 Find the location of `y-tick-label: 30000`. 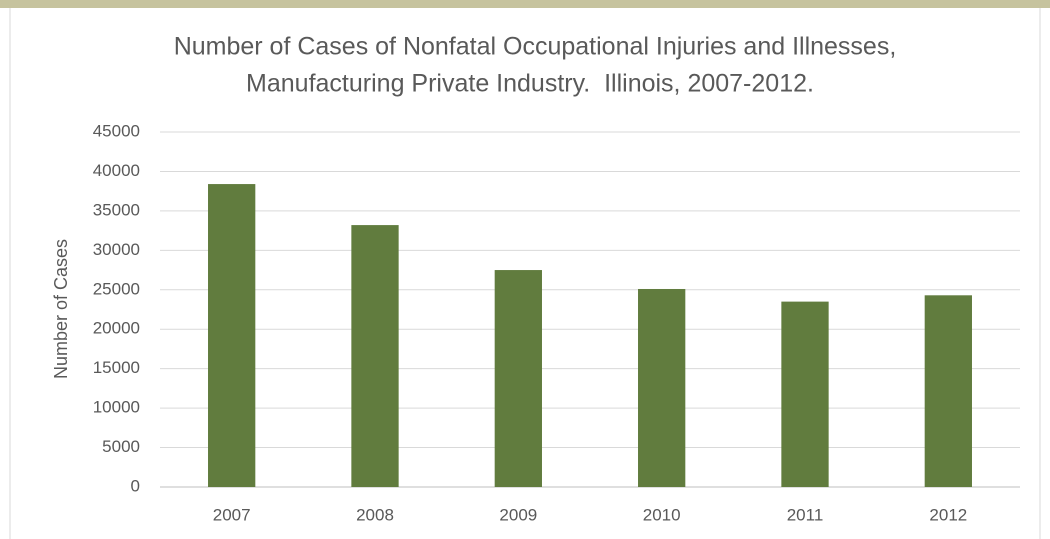

y-tick-label: 30000 is located at coordinates (116, 249).